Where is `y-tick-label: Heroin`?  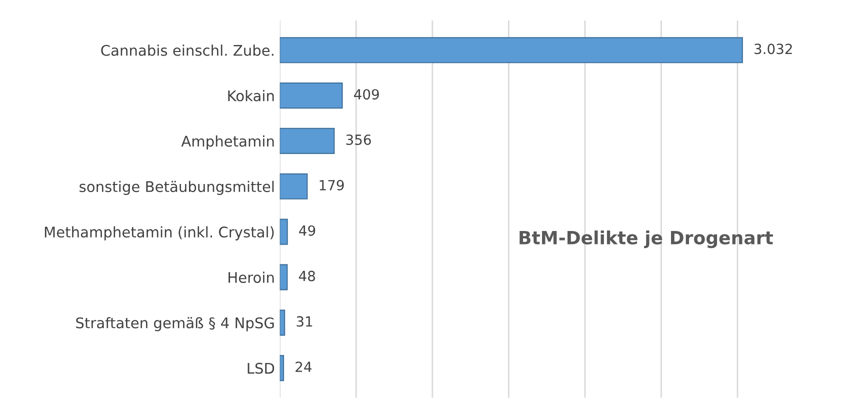
y-tick-label: Heroin is located at coordinates (251, 277).